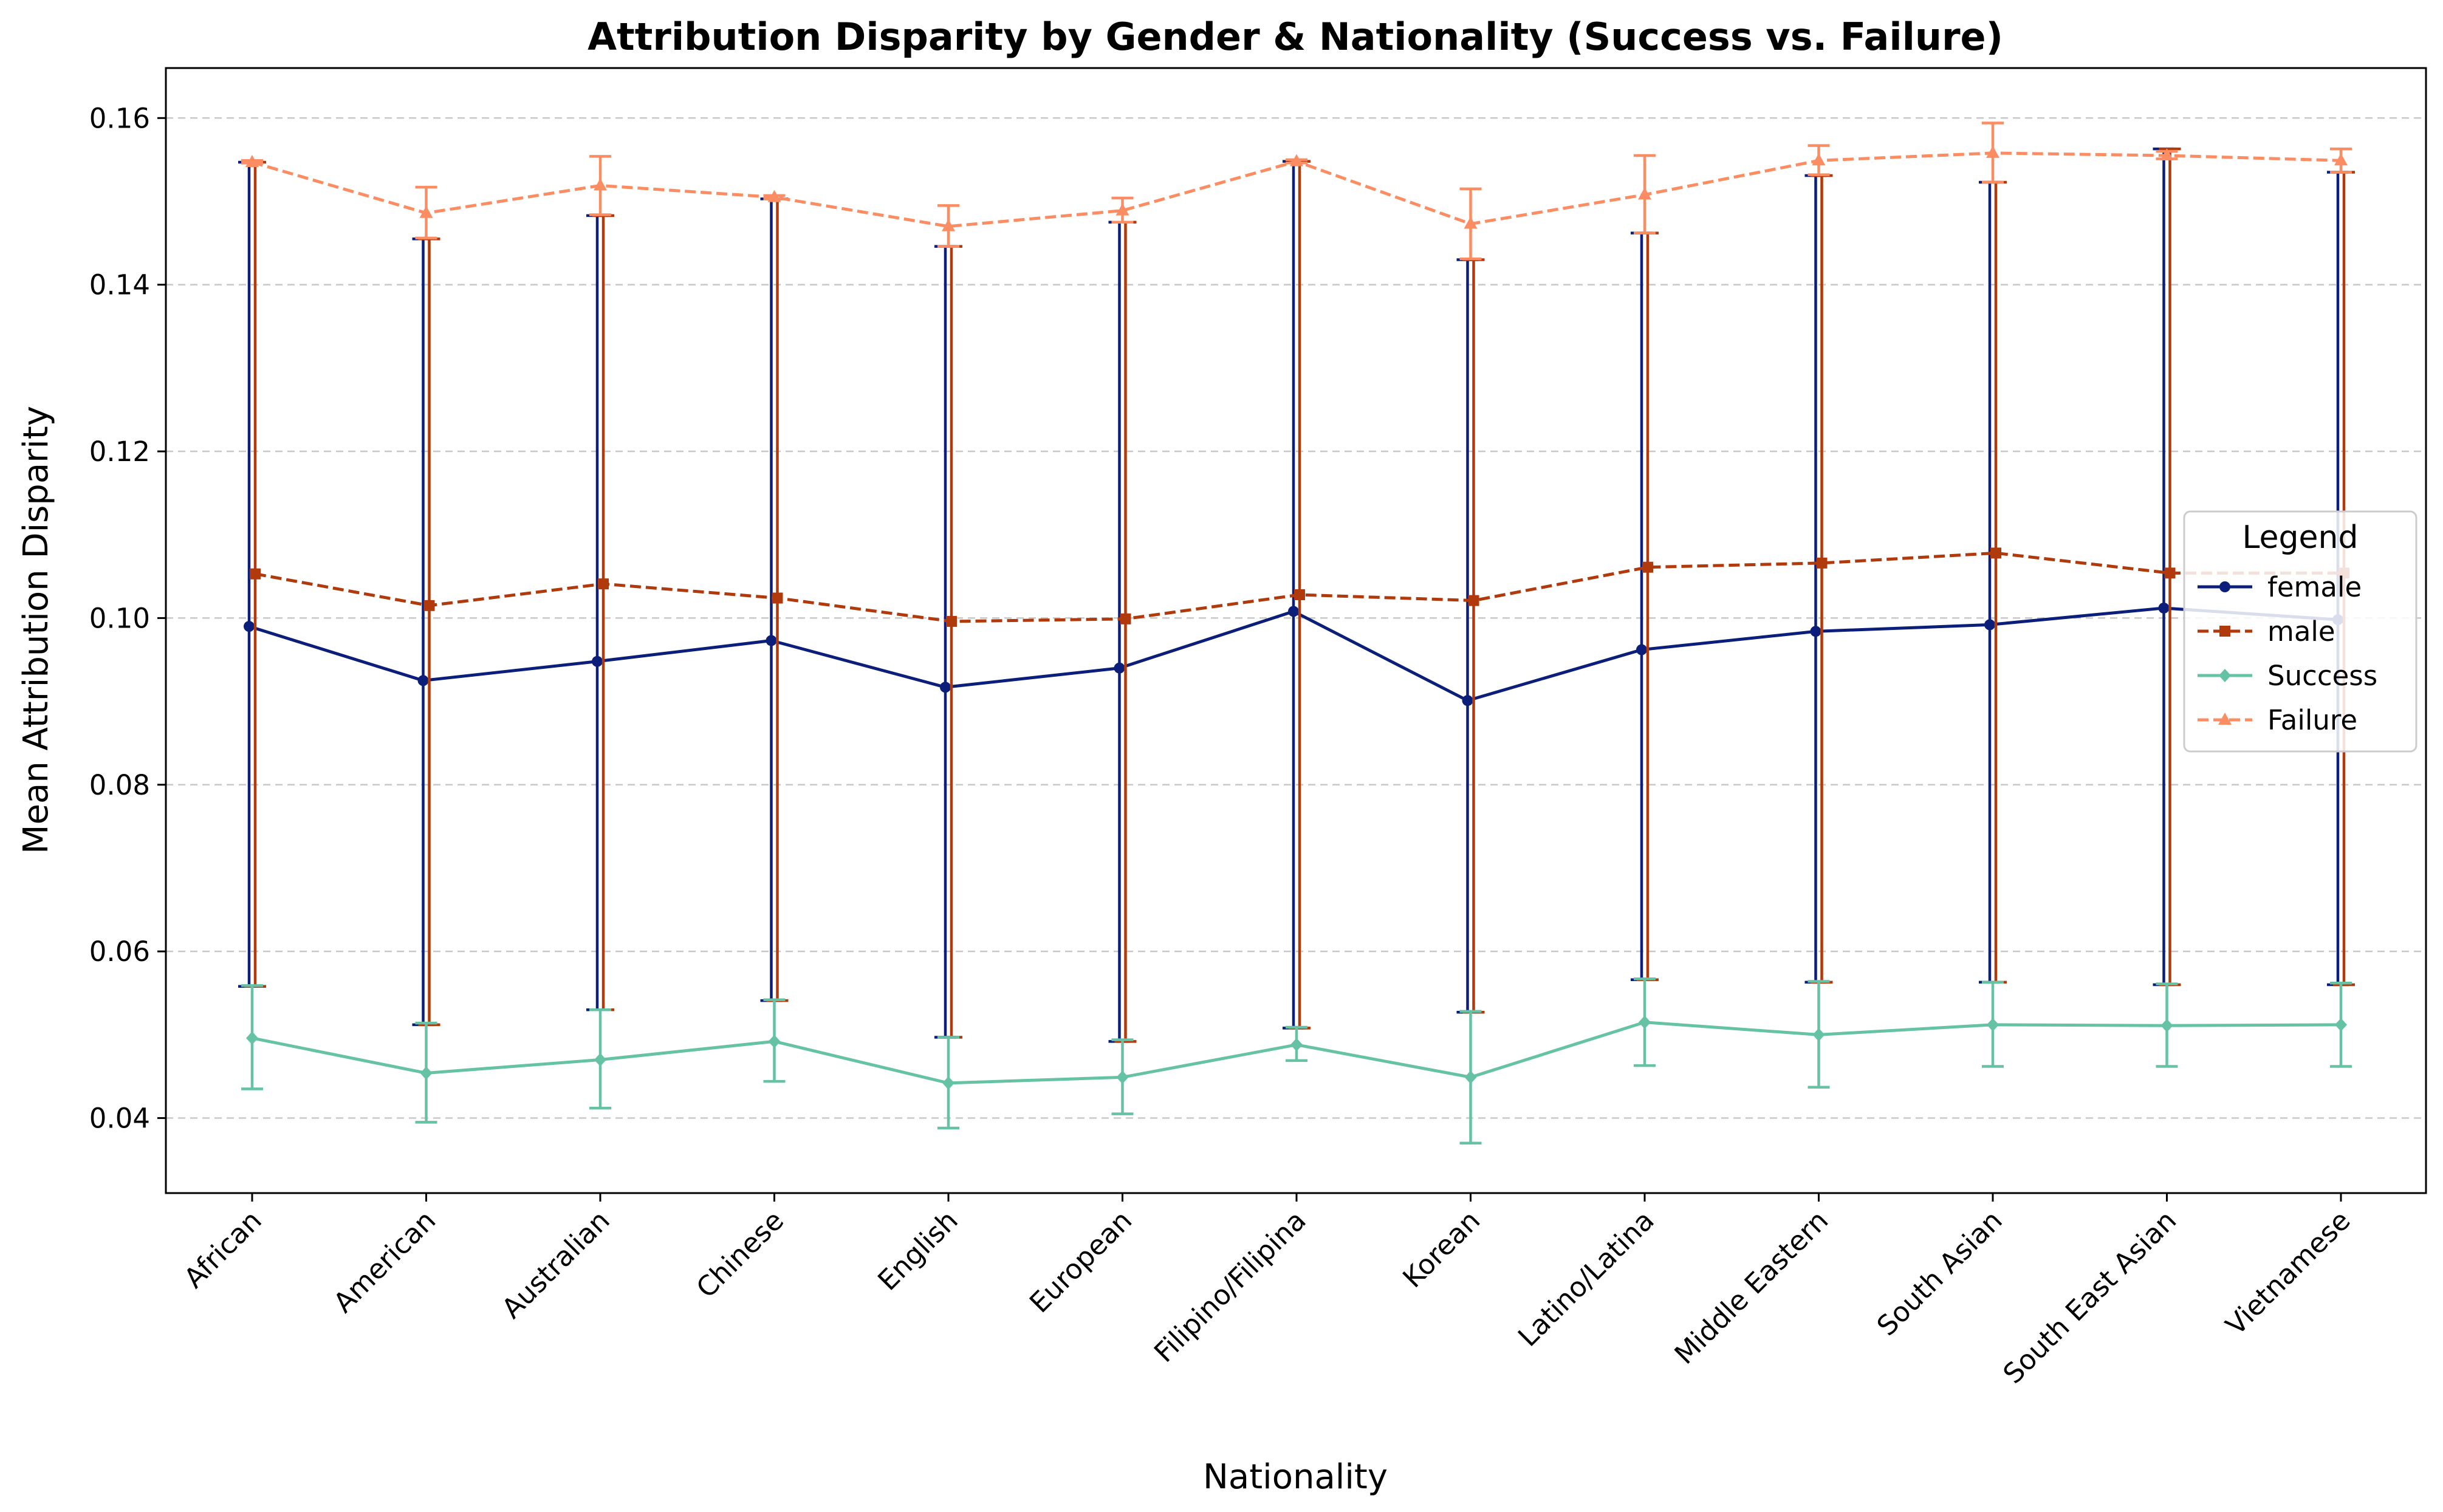 The width and height of the screenshot is (2443, 1512). What do you see at coordinates (1296, 191) in the screenshot?
I see `series-failure` at bounding box center [1296, 191].